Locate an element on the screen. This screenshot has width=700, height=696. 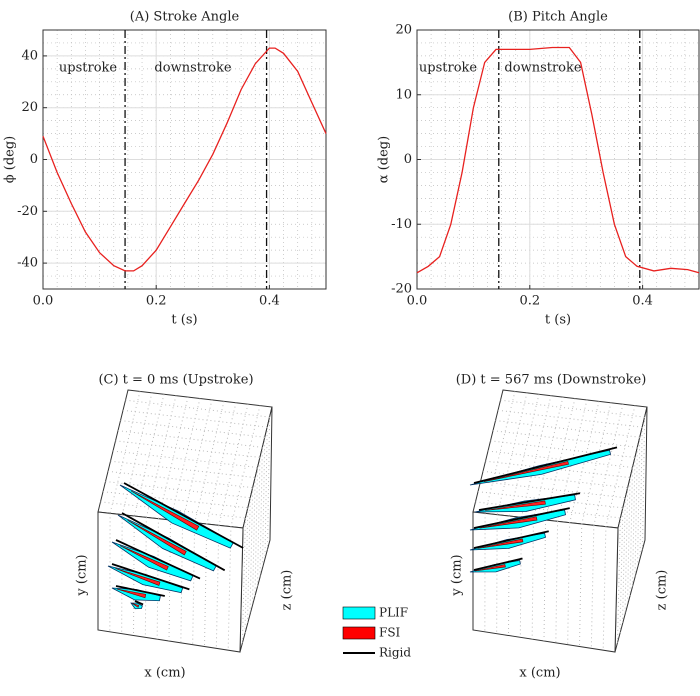
chart-title: (B) Pitch Angle is located at coordinates (558, 17).